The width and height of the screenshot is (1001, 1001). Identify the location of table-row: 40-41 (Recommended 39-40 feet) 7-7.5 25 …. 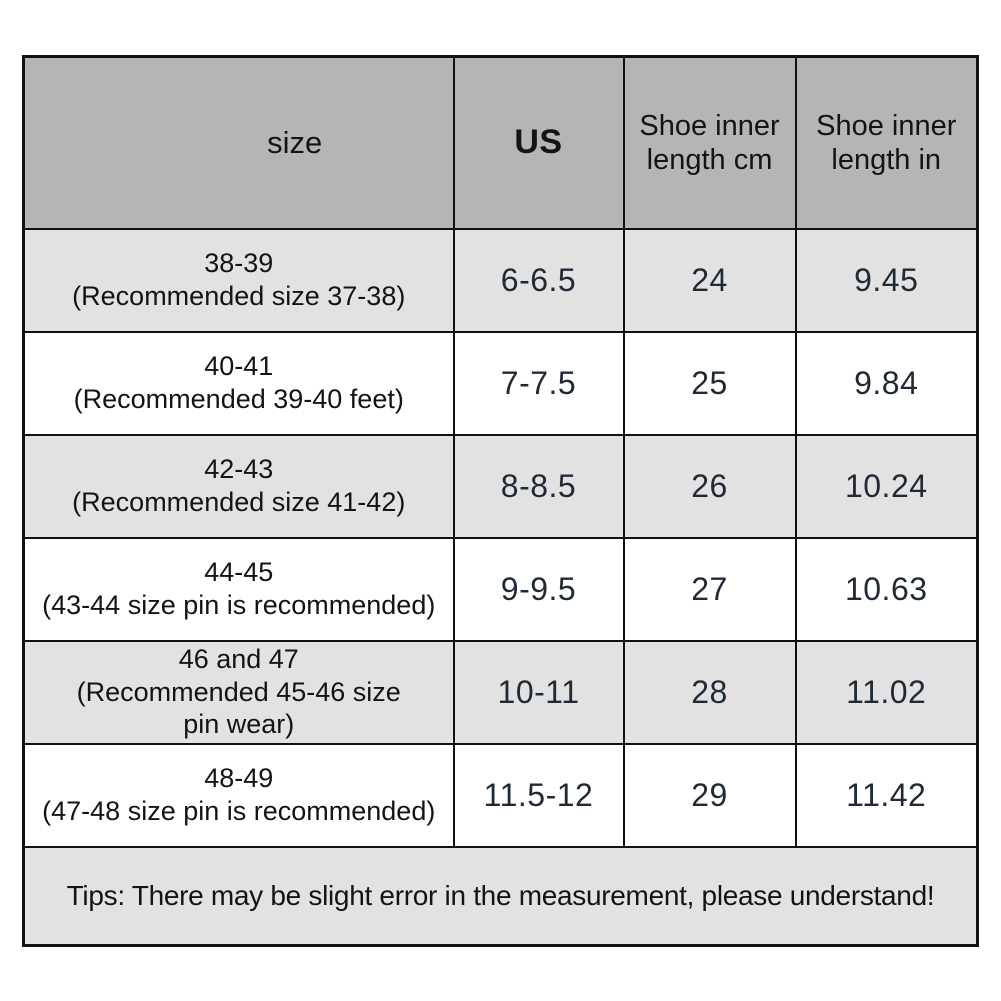
(500, 383).